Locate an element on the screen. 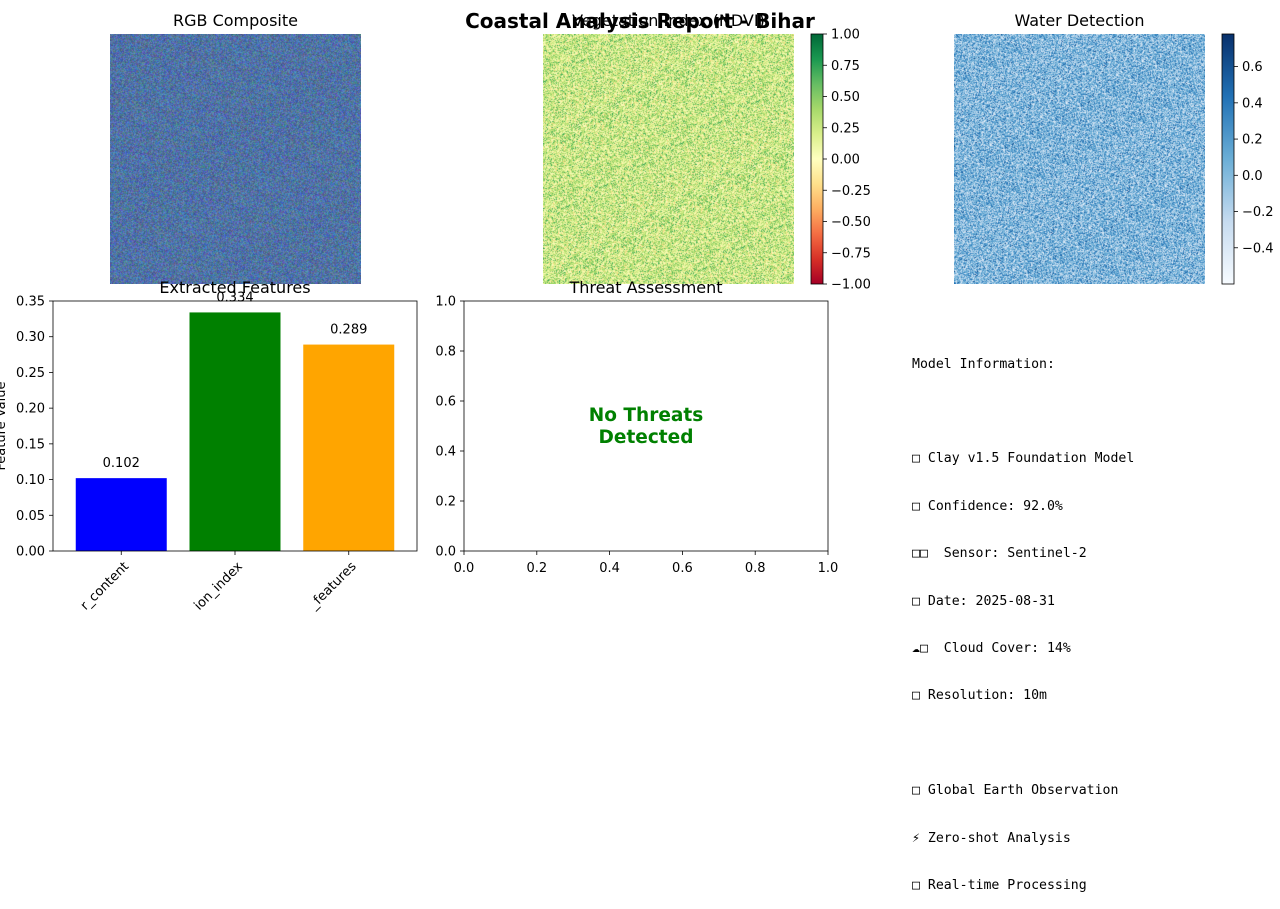  colorbar-tick-label: −0.2 is located at coordinates (1258, 212).